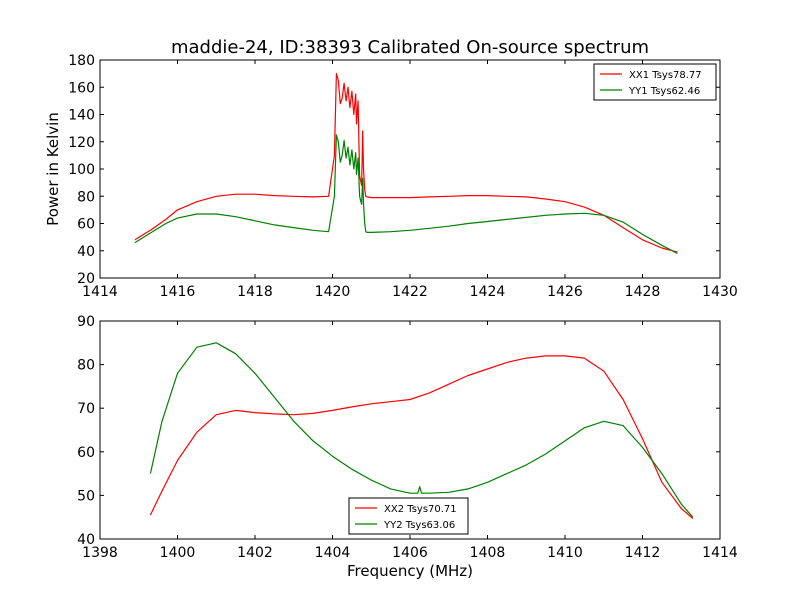  What do you see at coordinates (100, 553) in the screenshot?
I see `plot2-xtick-label: 1398` at bounding box center [100, 553].